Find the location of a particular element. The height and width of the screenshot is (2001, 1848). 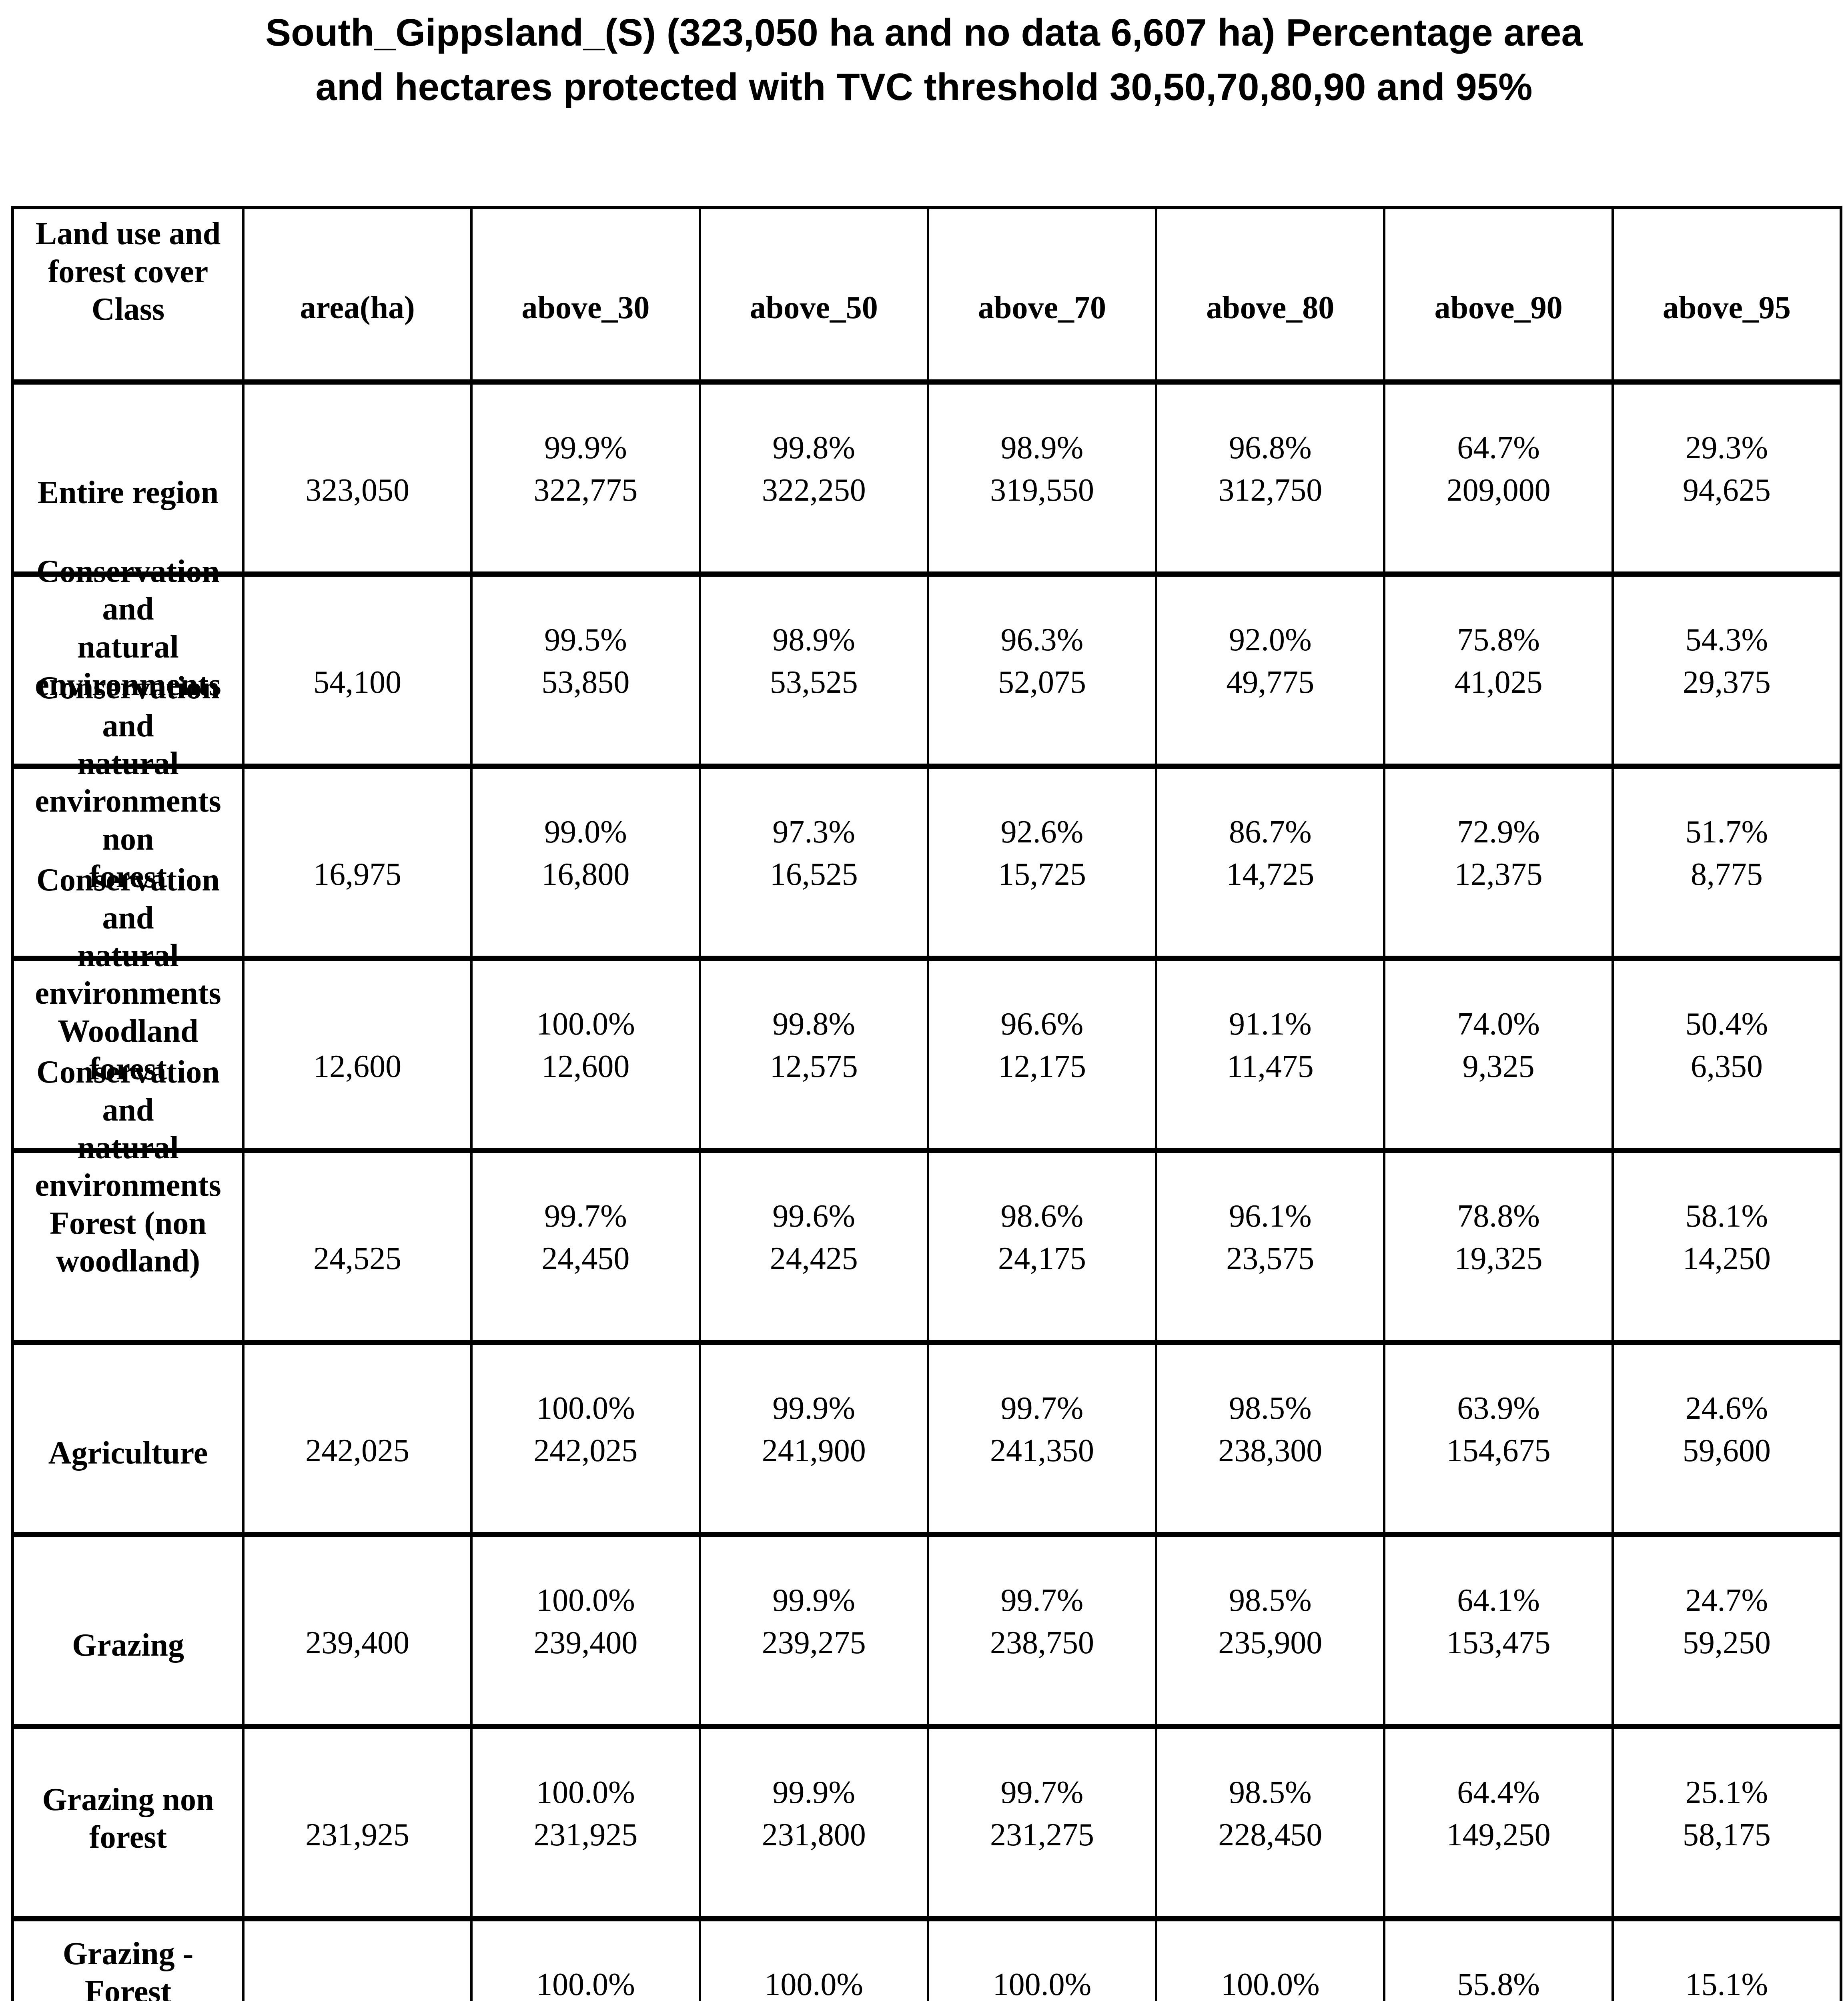

hectare-value: 14,725 is located at coordinates (1270, 874).